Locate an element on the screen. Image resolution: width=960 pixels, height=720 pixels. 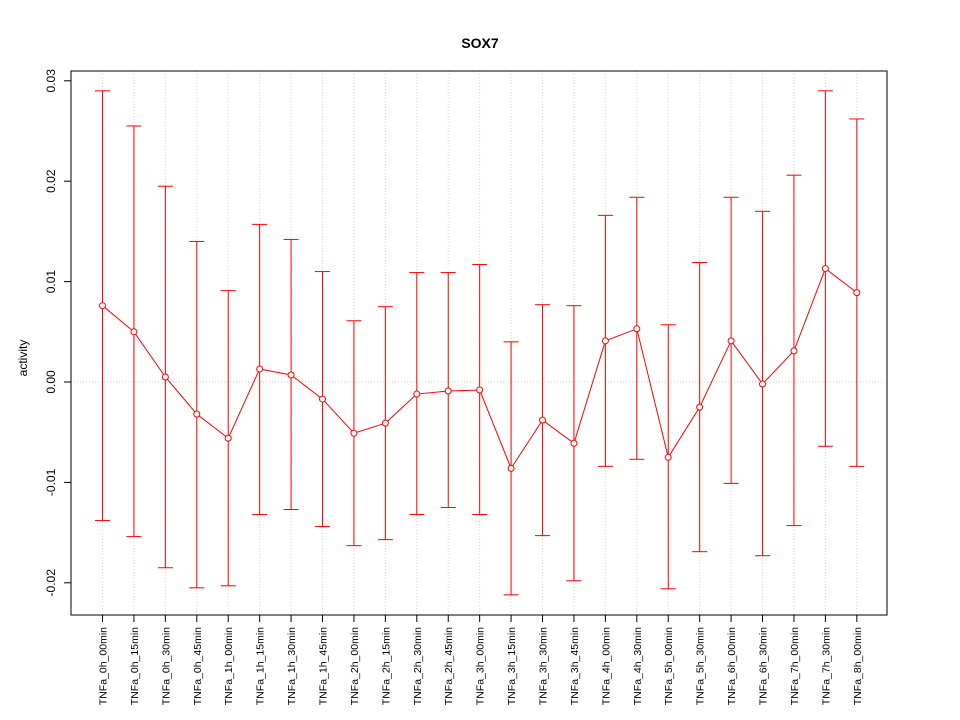
x-tick-label: TNFa_1h_45min is located at coordinates (324, 666).